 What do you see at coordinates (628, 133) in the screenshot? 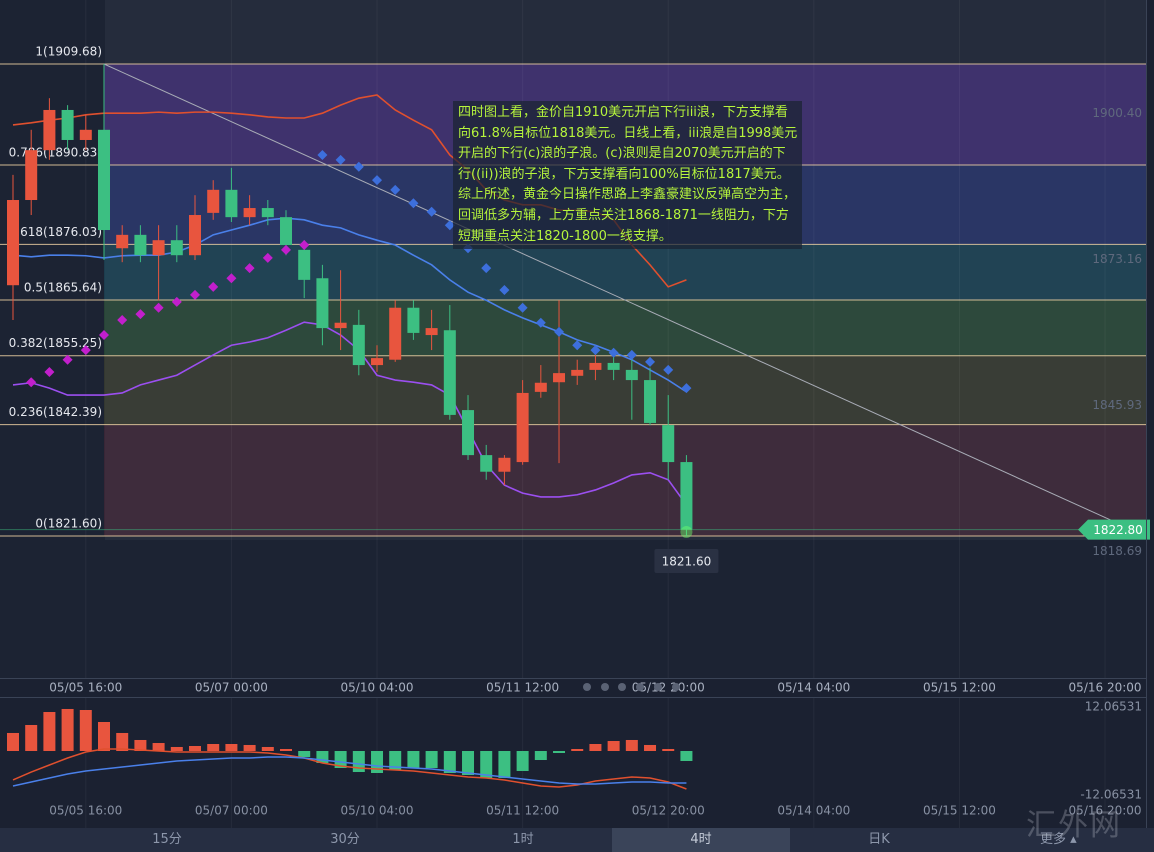
I see `annotation-line: 向61.8%目标位1818美元。日线上看，iii浪是自1998美元` at bounding box center [628, 133].